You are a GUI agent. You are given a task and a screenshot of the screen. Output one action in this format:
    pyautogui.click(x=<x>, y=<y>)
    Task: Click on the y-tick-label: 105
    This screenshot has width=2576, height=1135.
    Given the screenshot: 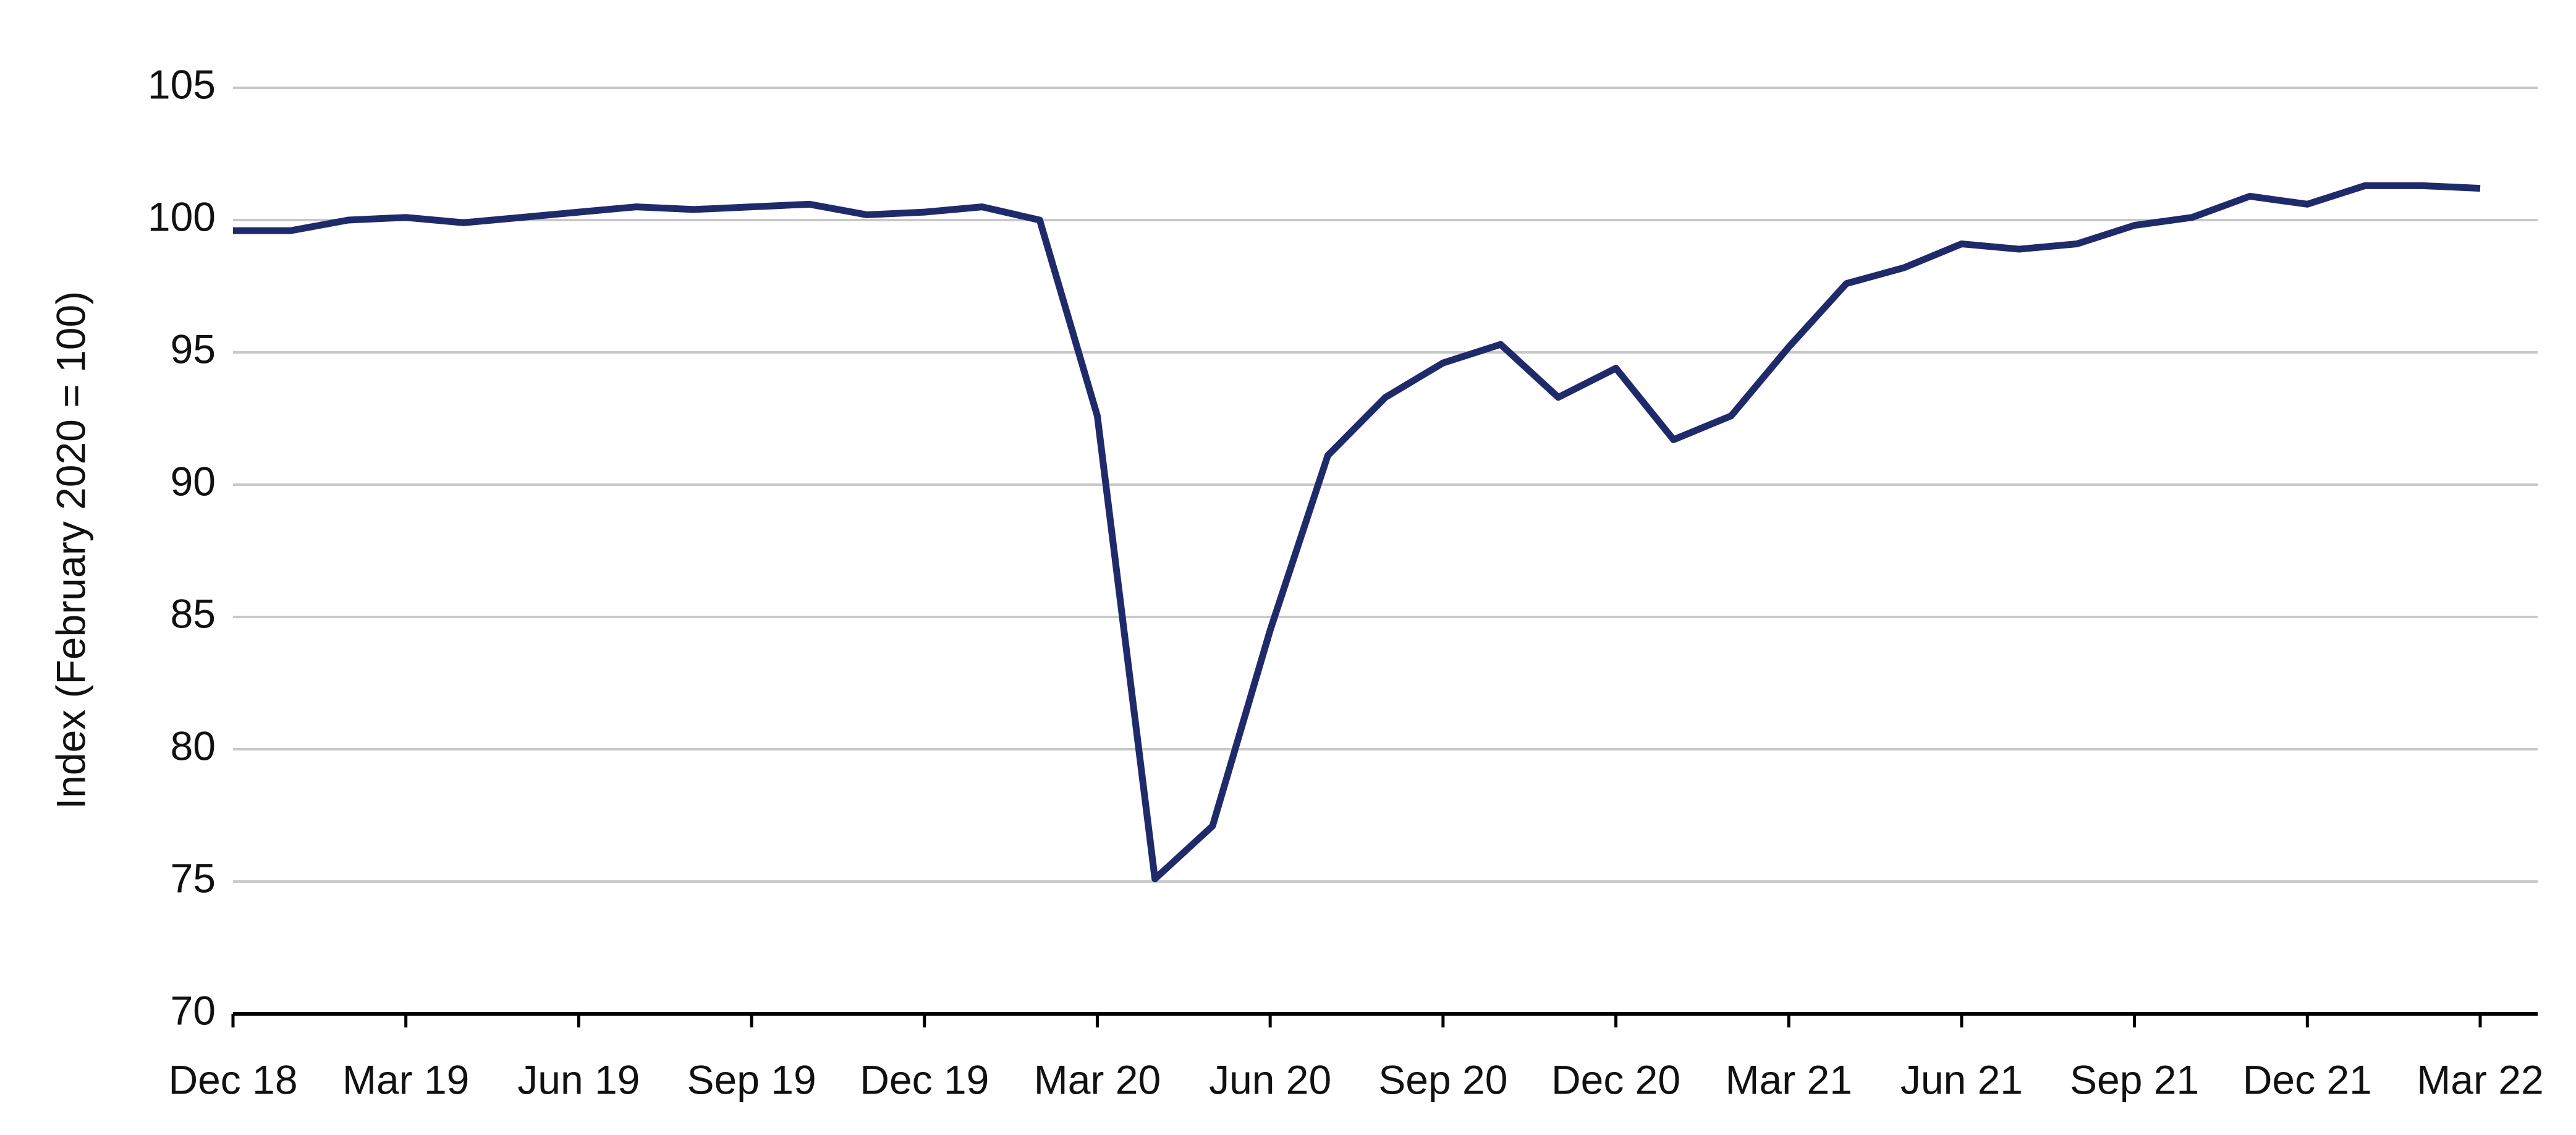 What is the action you would take?
    pyautogui.click(x=182, y=84)
    